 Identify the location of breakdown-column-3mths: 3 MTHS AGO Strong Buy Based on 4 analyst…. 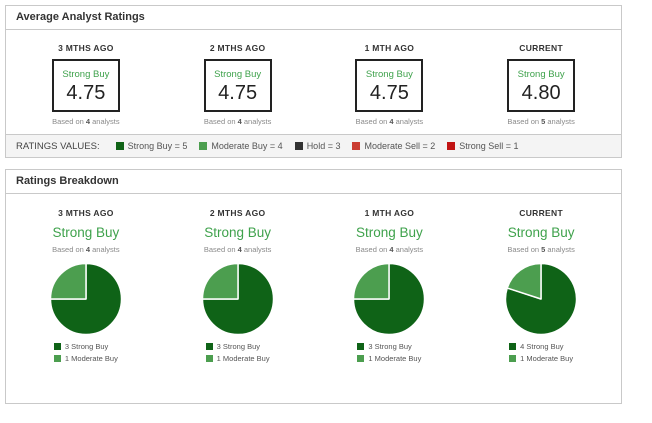
(86, 287).